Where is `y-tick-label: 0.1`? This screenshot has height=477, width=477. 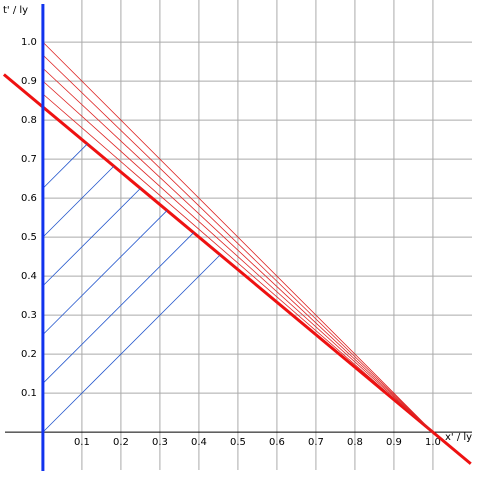 y-tick-label: 0.1 is located at coordinates (29, 393).